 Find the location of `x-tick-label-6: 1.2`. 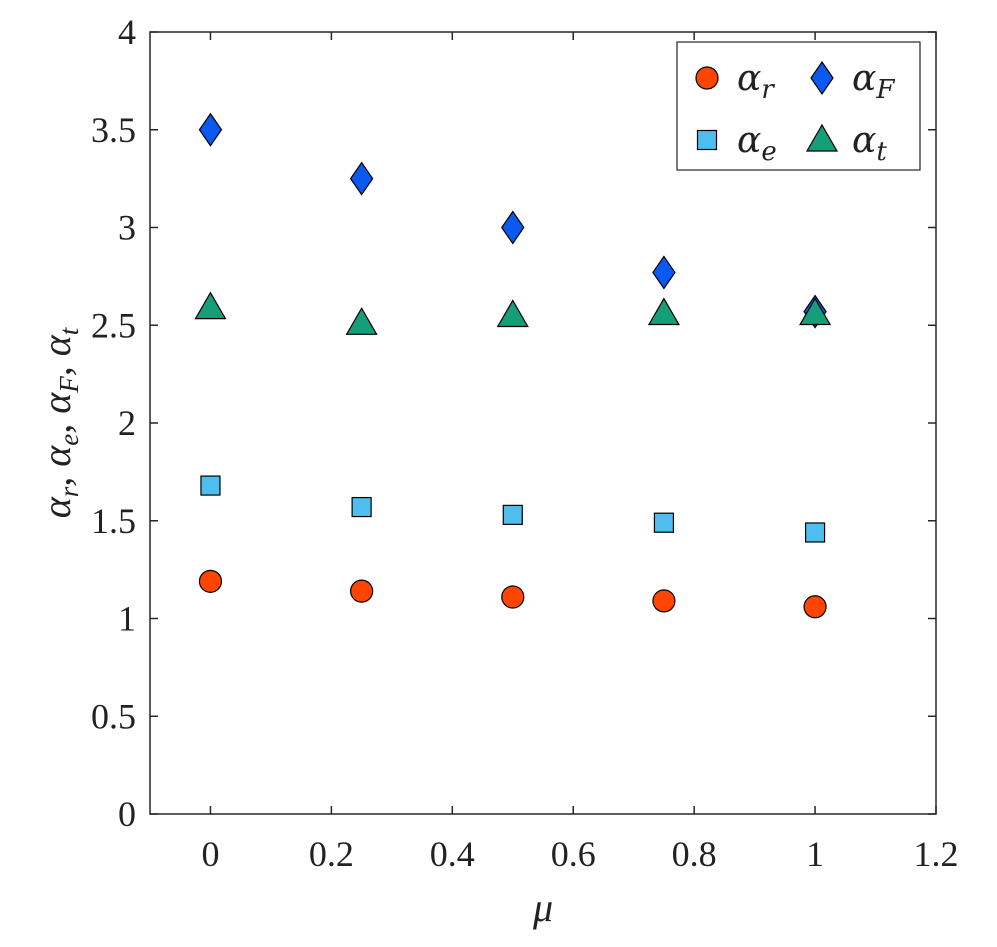

x-tick-label-6: 1.2 is located at coordinates (936, 854).